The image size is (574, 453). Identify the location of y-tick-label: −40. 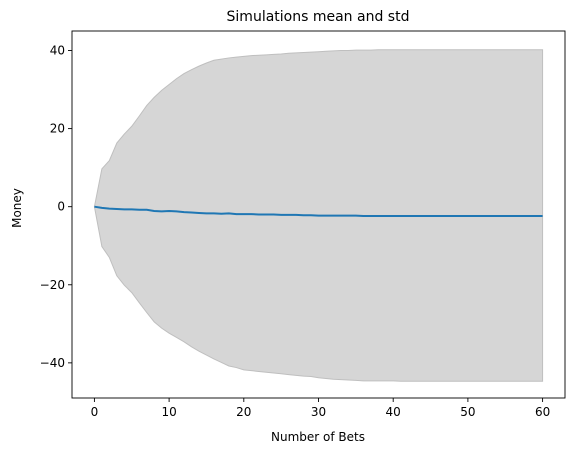
(52, 363).